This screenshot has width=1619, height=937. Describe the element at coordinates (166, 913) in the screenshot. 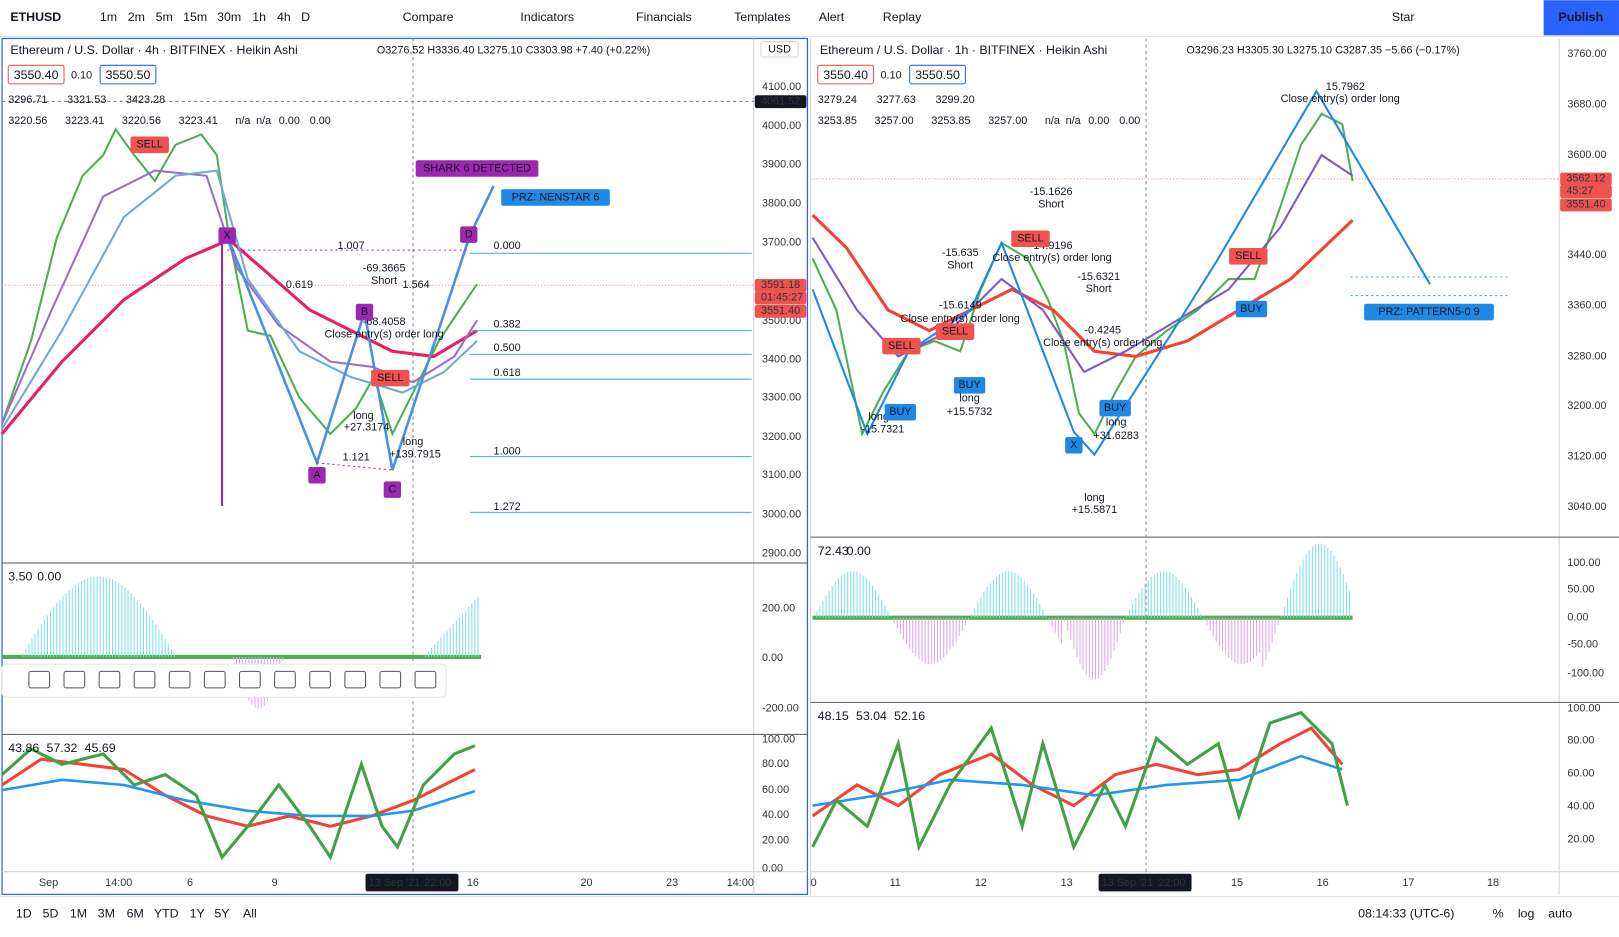

I see `range-button: YTD` at that location.